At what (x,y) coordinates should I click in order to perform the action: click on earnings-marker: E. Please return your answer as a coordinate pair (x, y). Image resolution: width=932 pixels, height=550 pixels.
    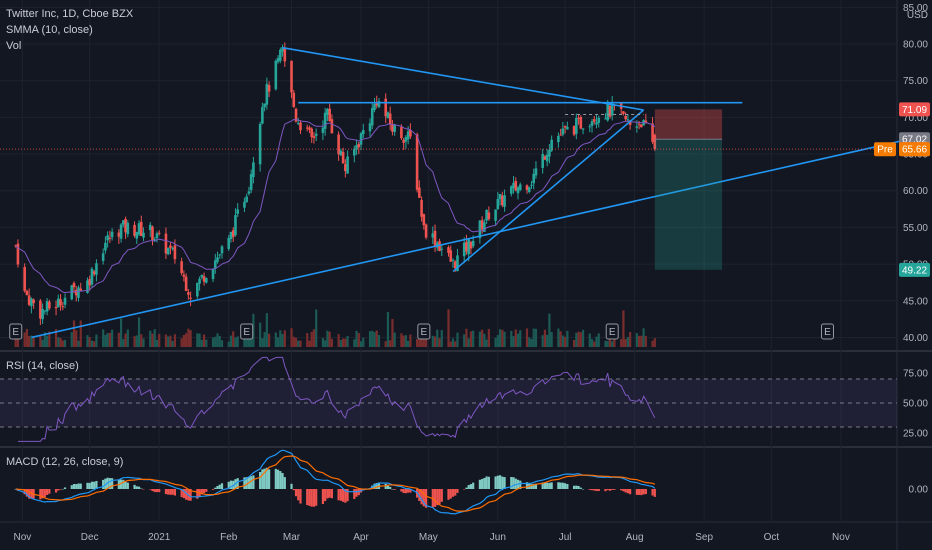
    Looking at the image, I should click on (612, 331).